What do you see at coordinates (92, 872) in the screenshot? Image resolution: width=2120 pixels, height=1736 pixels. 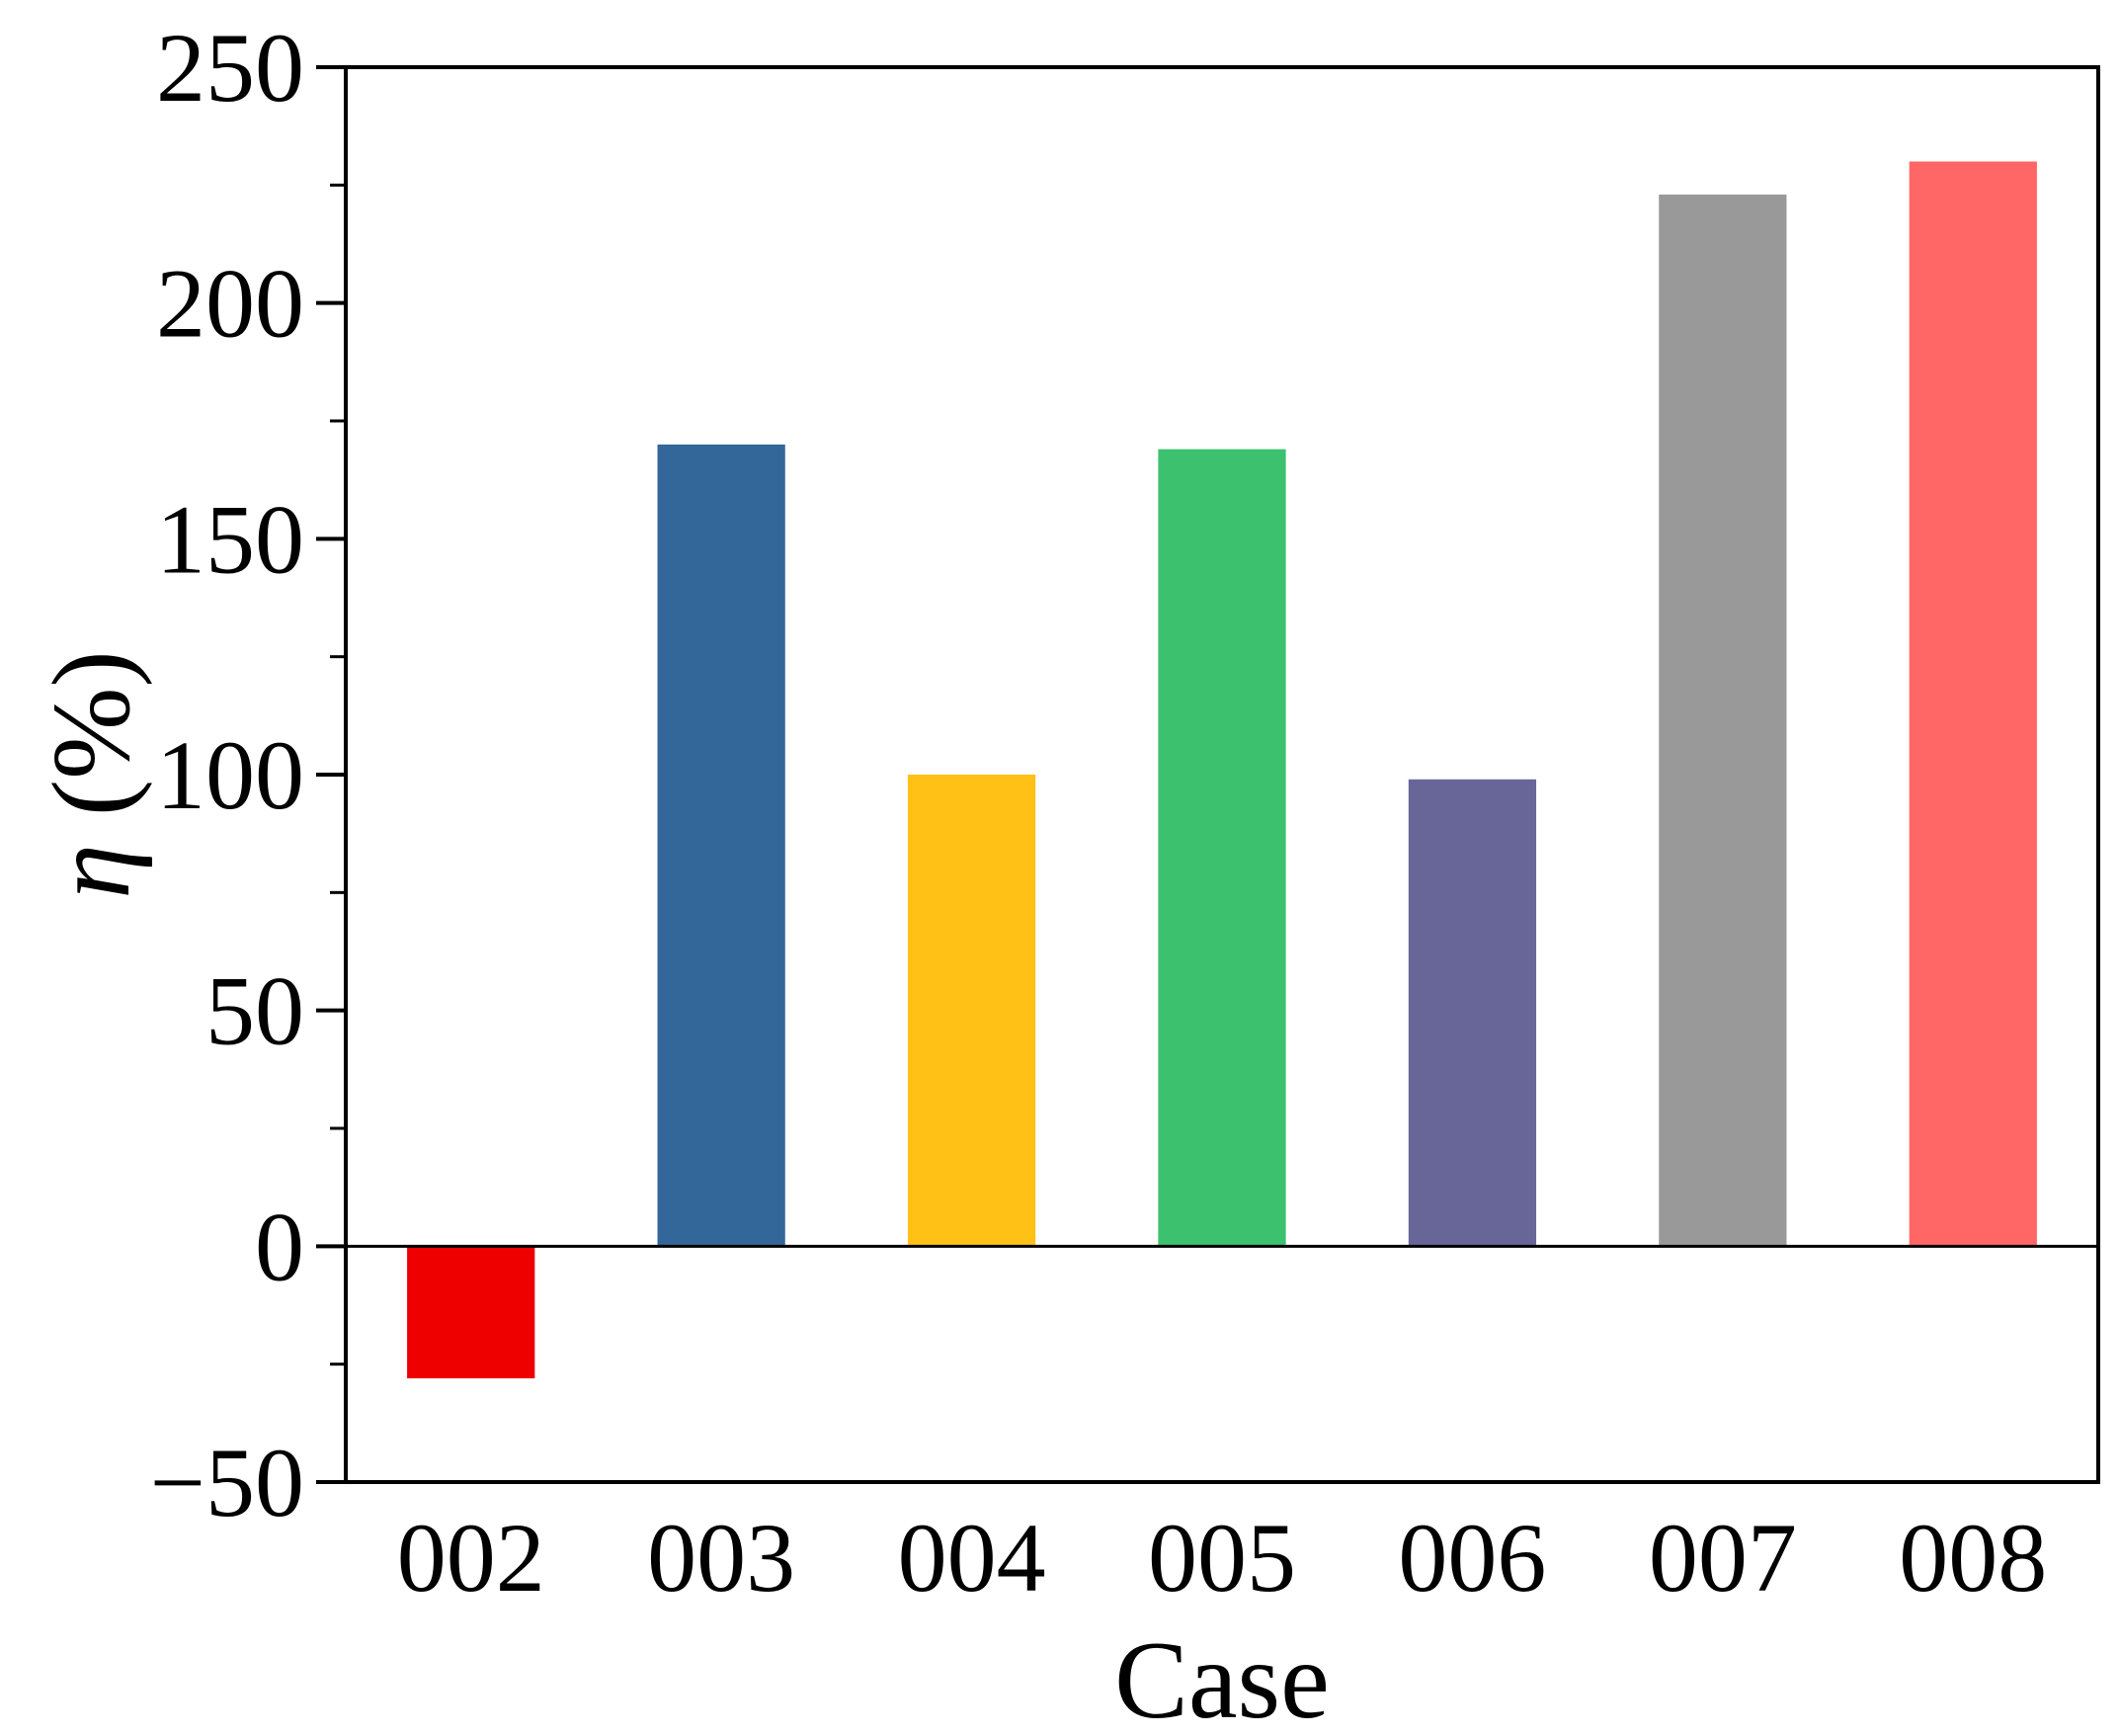 I see `y-axis-title-symbol: η` at bounding box center [92, 872].